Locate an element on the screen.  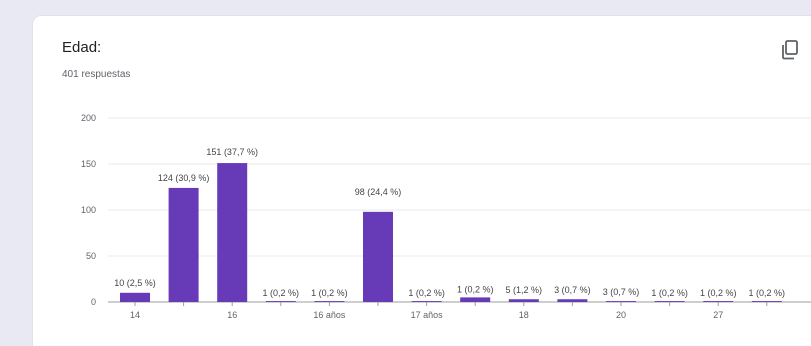
x-tick-label: 16 is located at coordinates (232, 315).